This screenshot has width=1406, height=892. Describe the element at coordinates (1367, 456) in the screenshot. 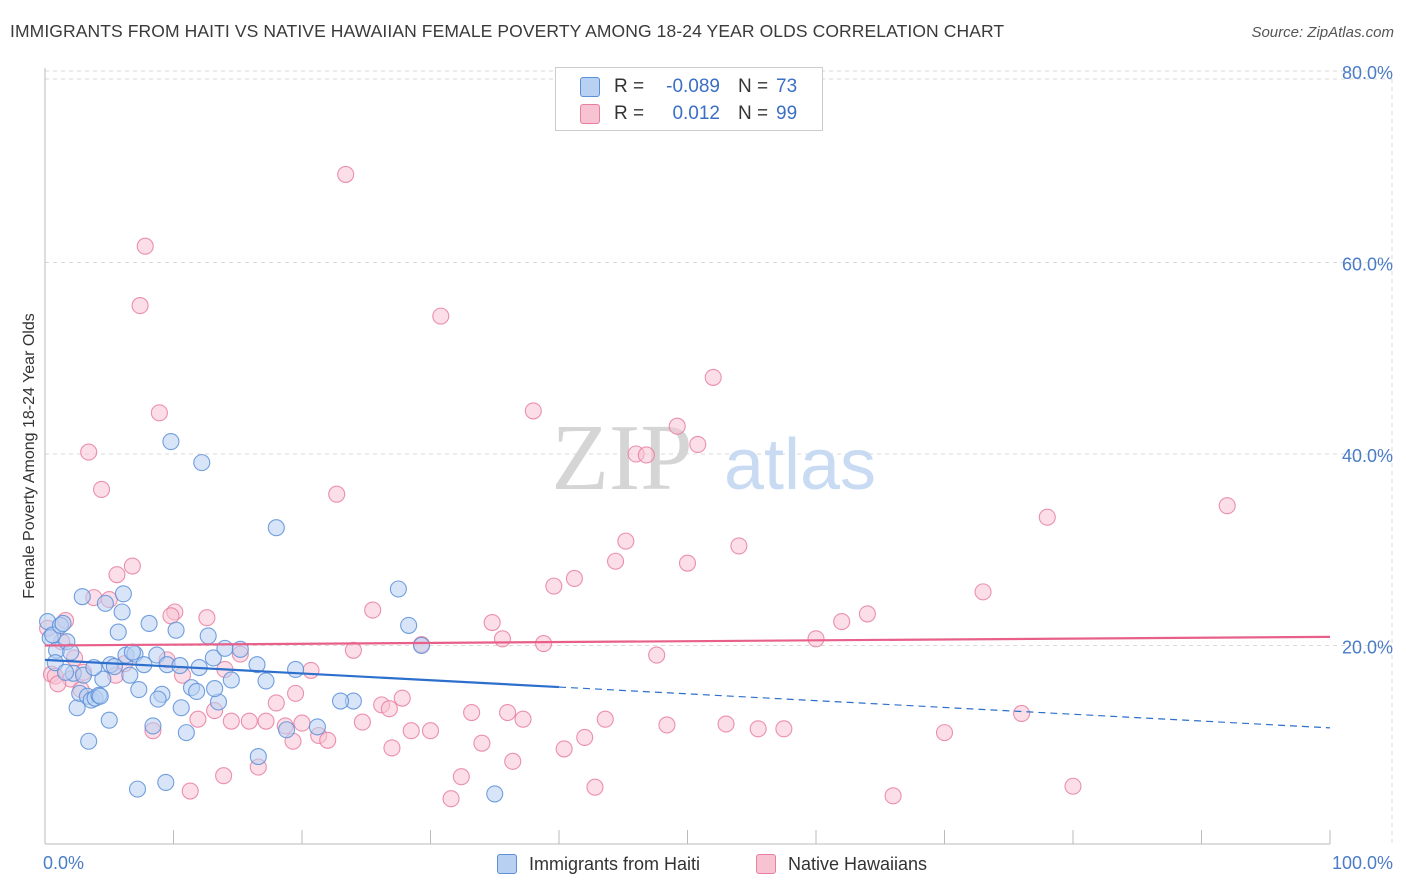

I see `y-tick-label: 40.0%` at that location.